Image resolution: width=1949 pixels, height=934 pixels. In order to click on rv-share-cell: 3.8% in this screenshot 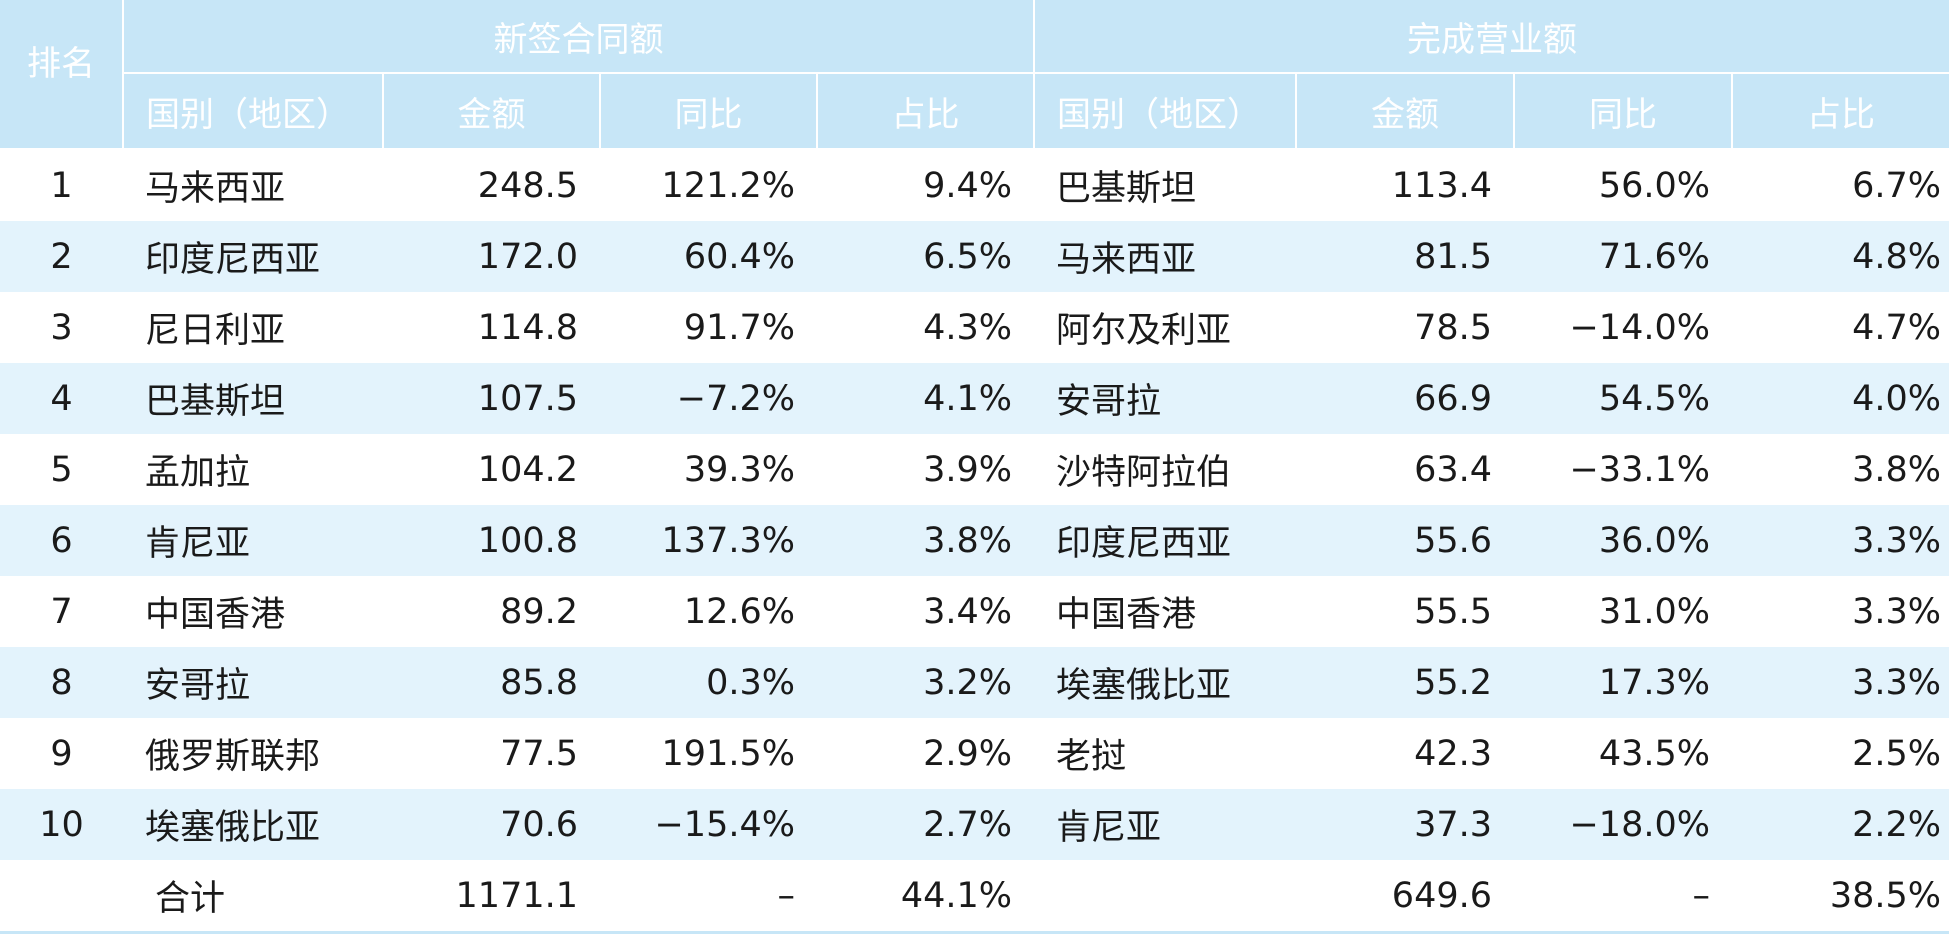, I will do `click(1896, 469)`.